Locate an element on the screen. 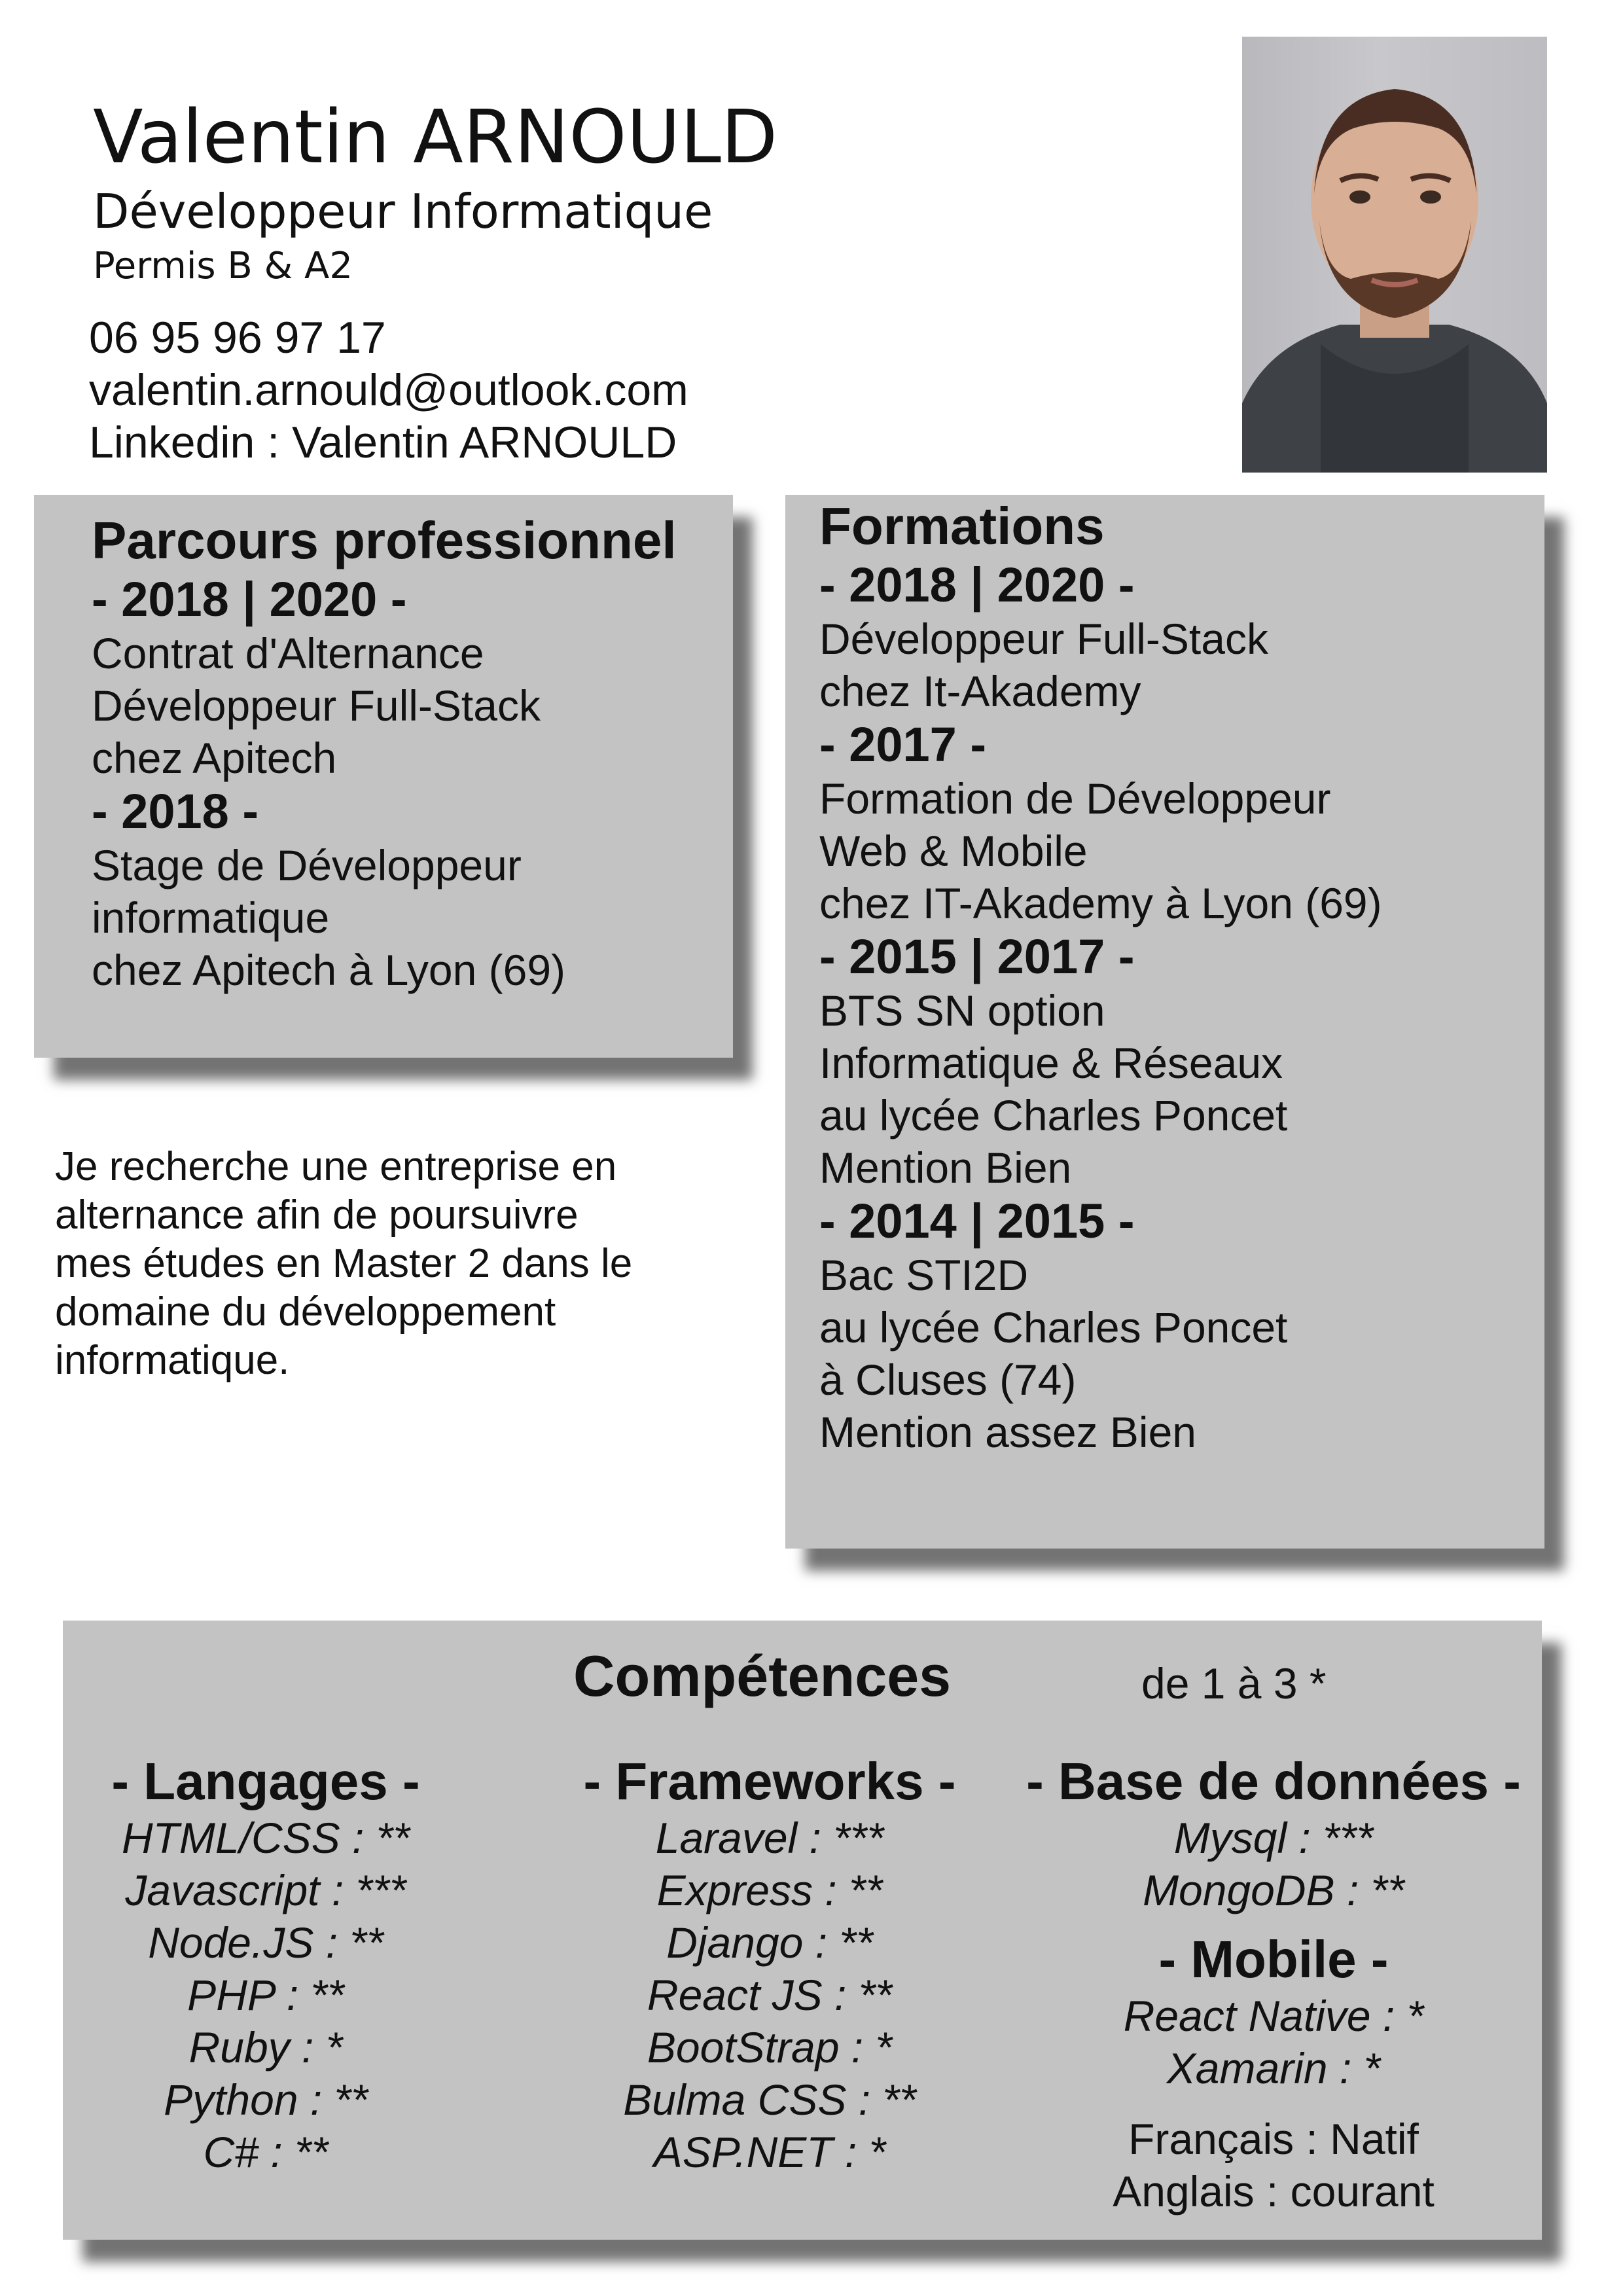 This screenshot has height=2296, width=1623. objective-line: mes études en Master 2 dans le is located at coordinates (344, 1263).